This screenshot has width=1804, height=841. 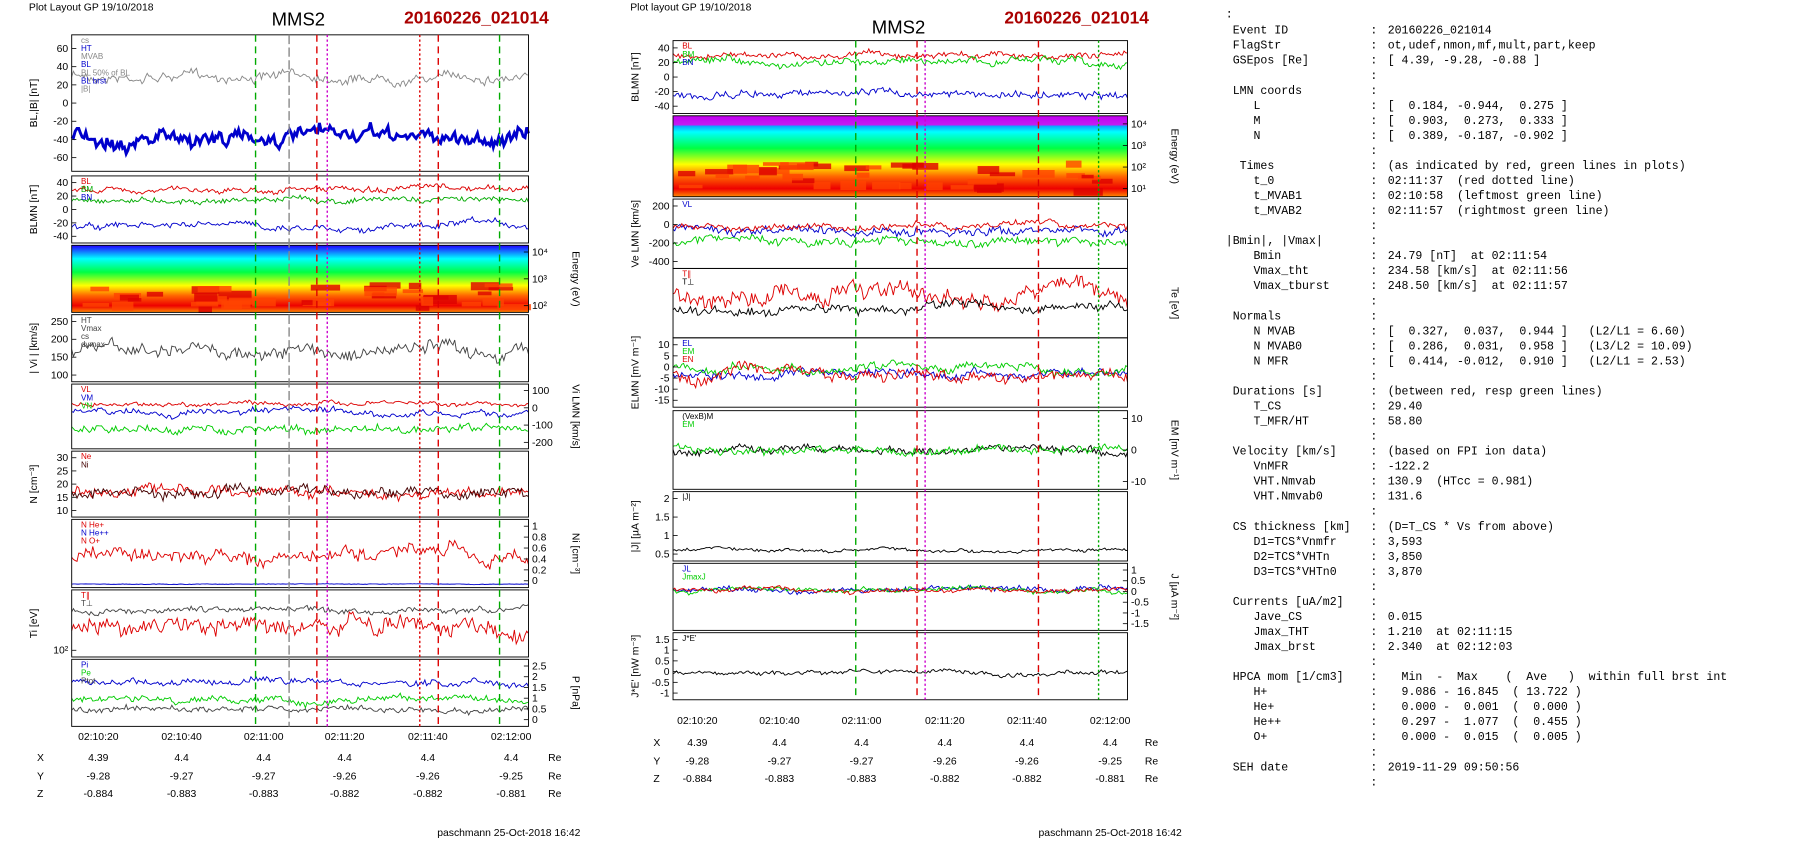 I want to click on info-value: [ 0.327, 0.037, 0.944 ] (L2/L1 = 6.60), so click(x=1537, y=331).